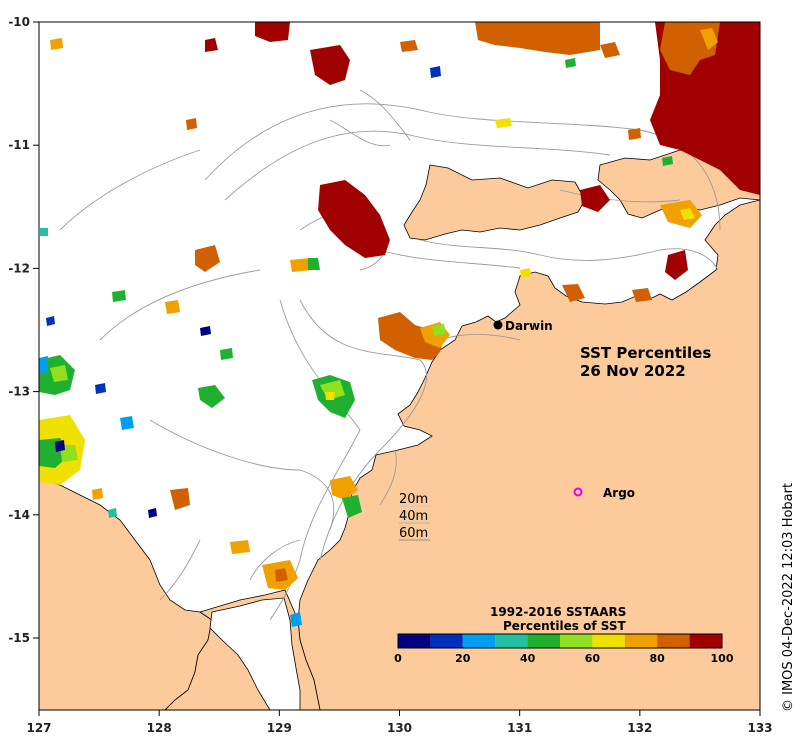  I want to click on isobath-60m: 60m, so click(413, 533).